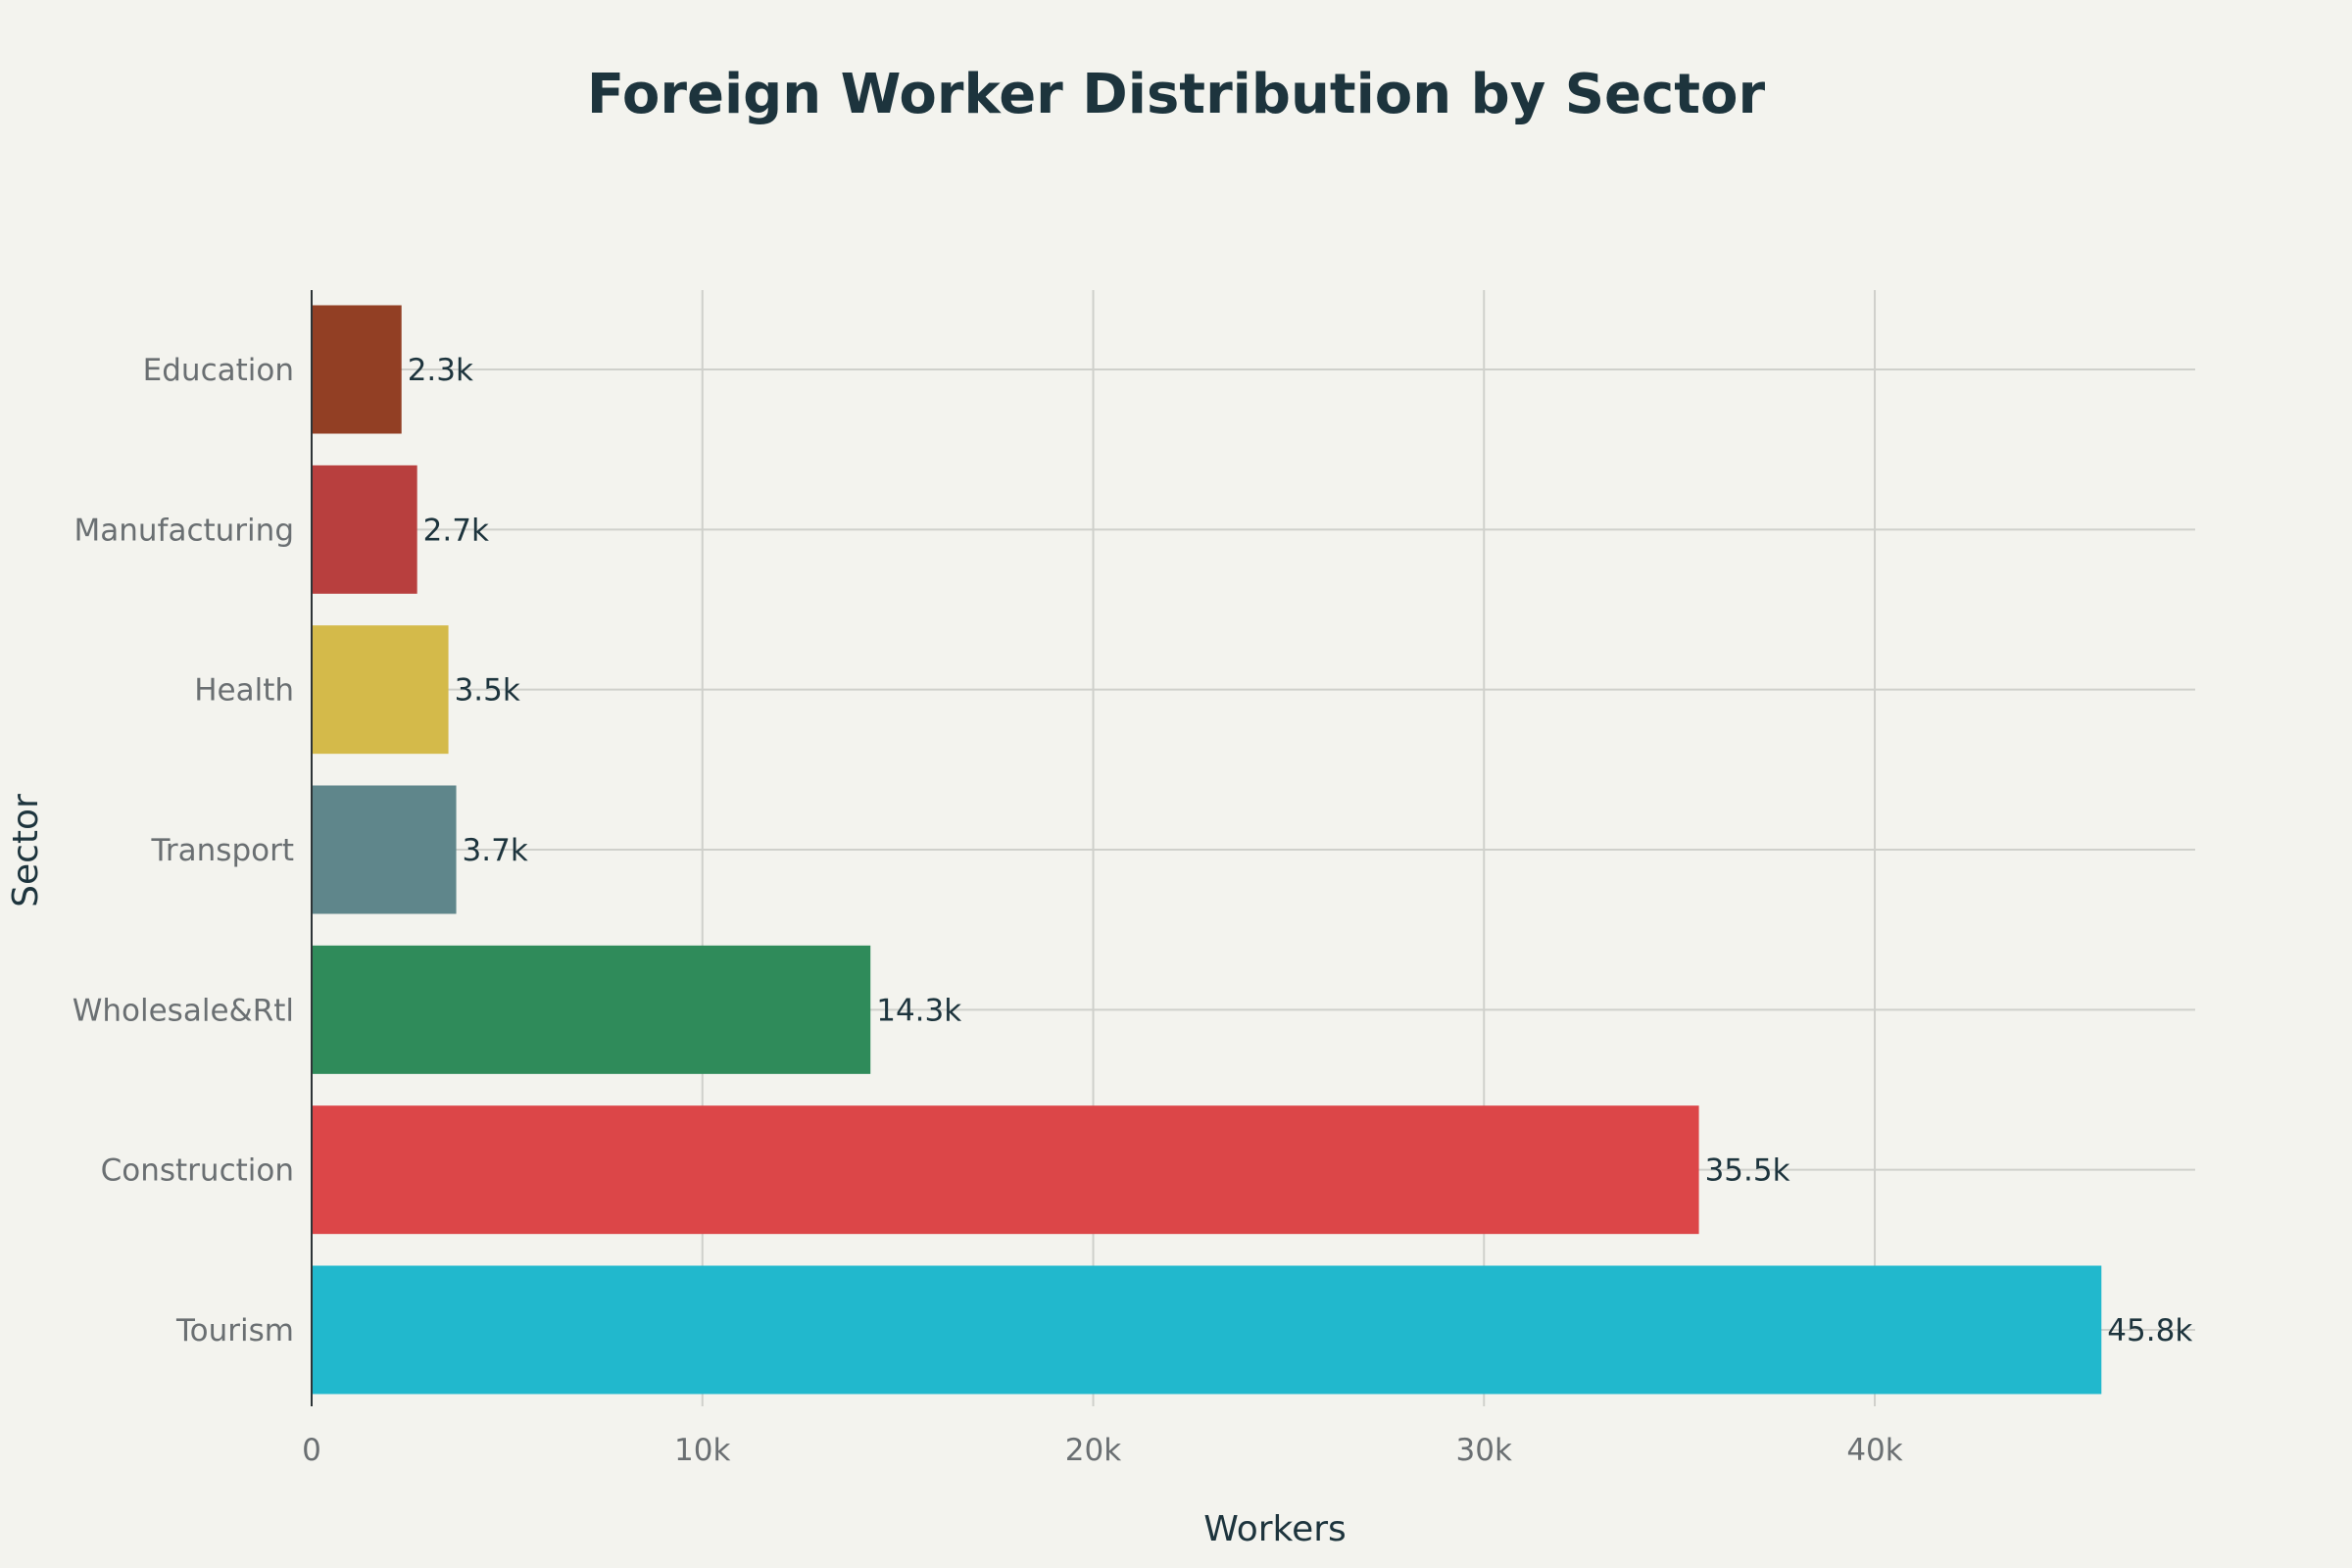 The width and height of the screenshot is (2352, 1568). I want to click on bar-value-label: 3.7k, so click(495, 850).